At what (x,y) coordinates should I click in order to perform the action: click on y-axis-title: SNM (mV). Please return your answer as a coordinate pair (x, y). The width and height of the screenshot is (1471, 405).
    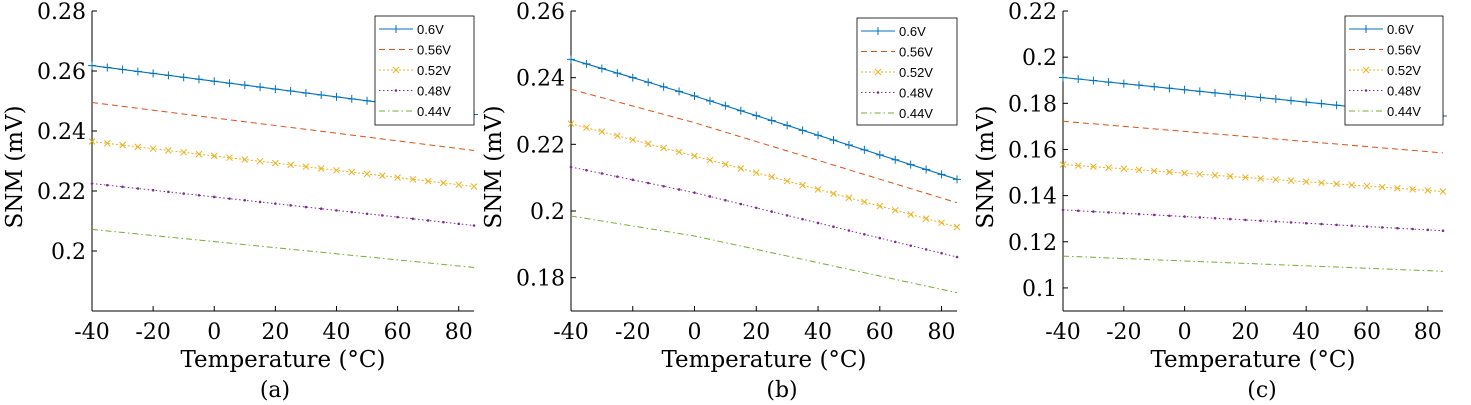
    Looking at the image, I should click on (15, 166).